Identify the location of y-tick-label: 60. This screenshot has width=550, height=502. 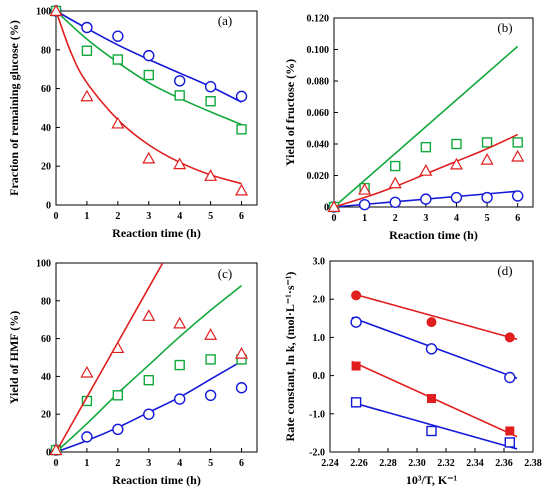
(46, 339).